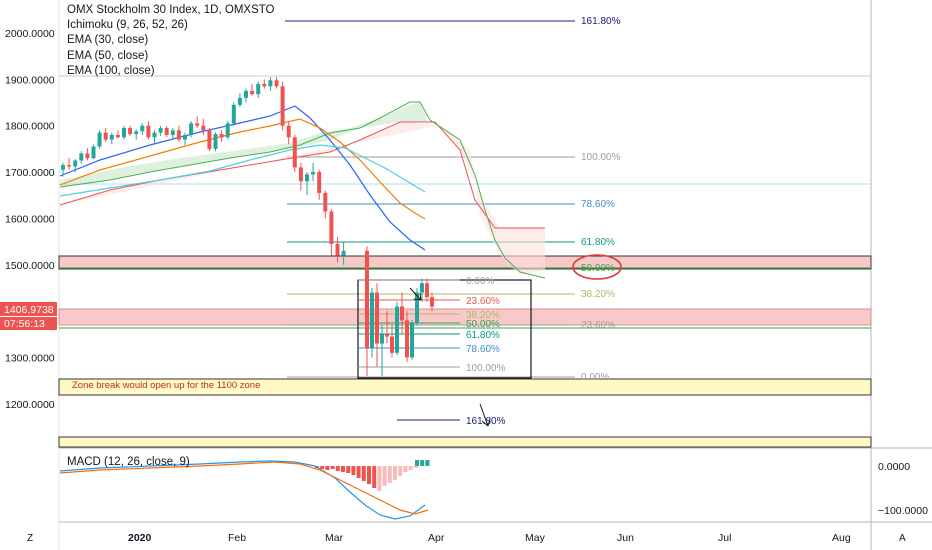  Describe the element at coordinates (334, 538) in the screenshot. I see `time-tick-label: Mar` at that location.